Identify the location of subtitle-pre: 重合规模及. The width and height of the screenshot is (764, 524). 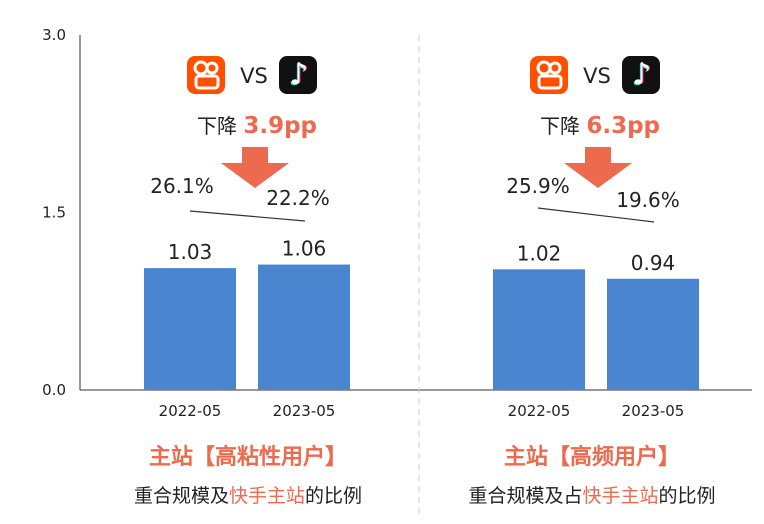
(181, 496).